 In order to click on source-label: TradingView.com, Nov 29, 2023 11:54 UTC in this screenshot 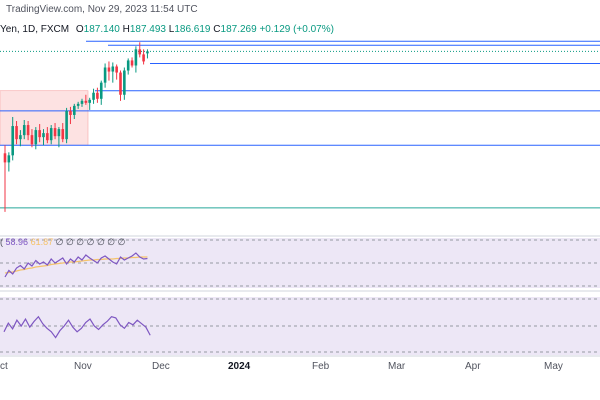, I will do `click(102, 9)`.